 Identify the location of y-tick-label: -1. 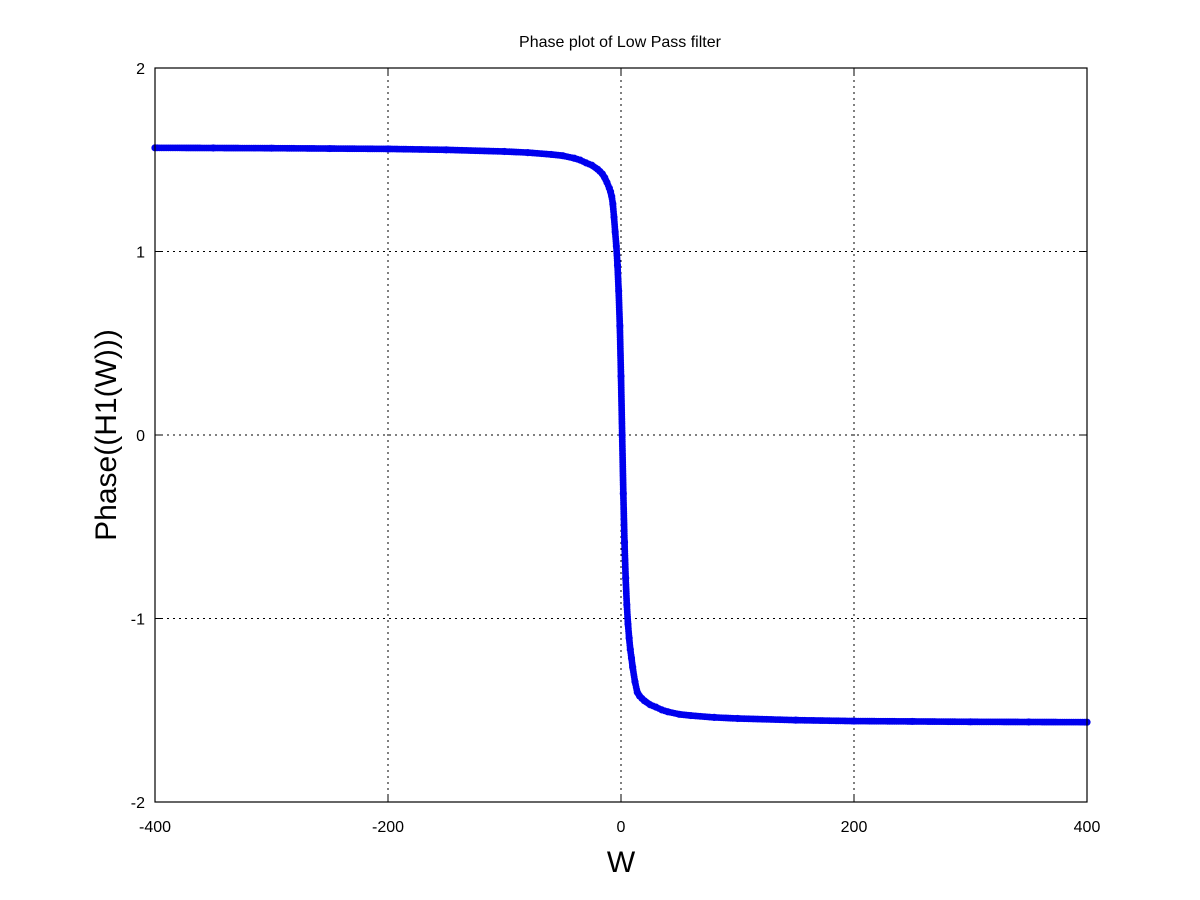
(138, 620).